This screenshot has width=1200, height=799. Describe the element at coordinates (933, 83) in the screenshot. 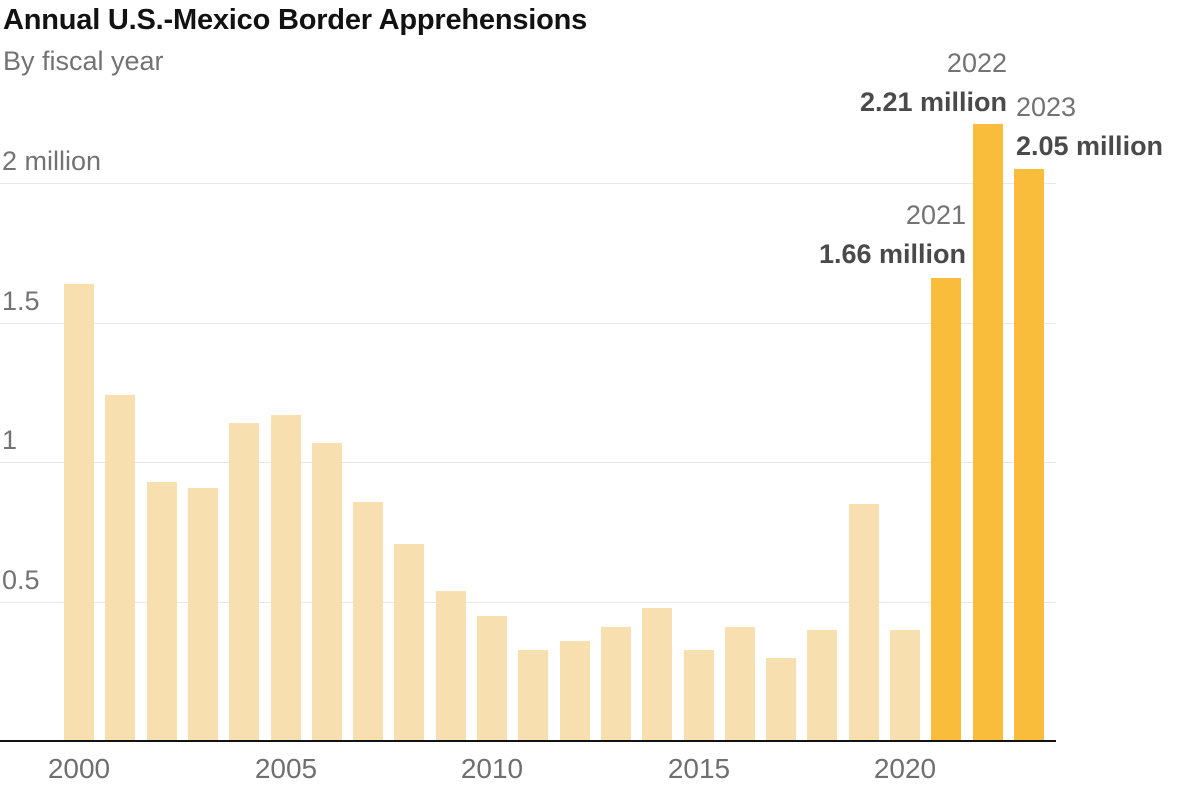

I see `annotation-2022: 2022 2.21 million` at that location.